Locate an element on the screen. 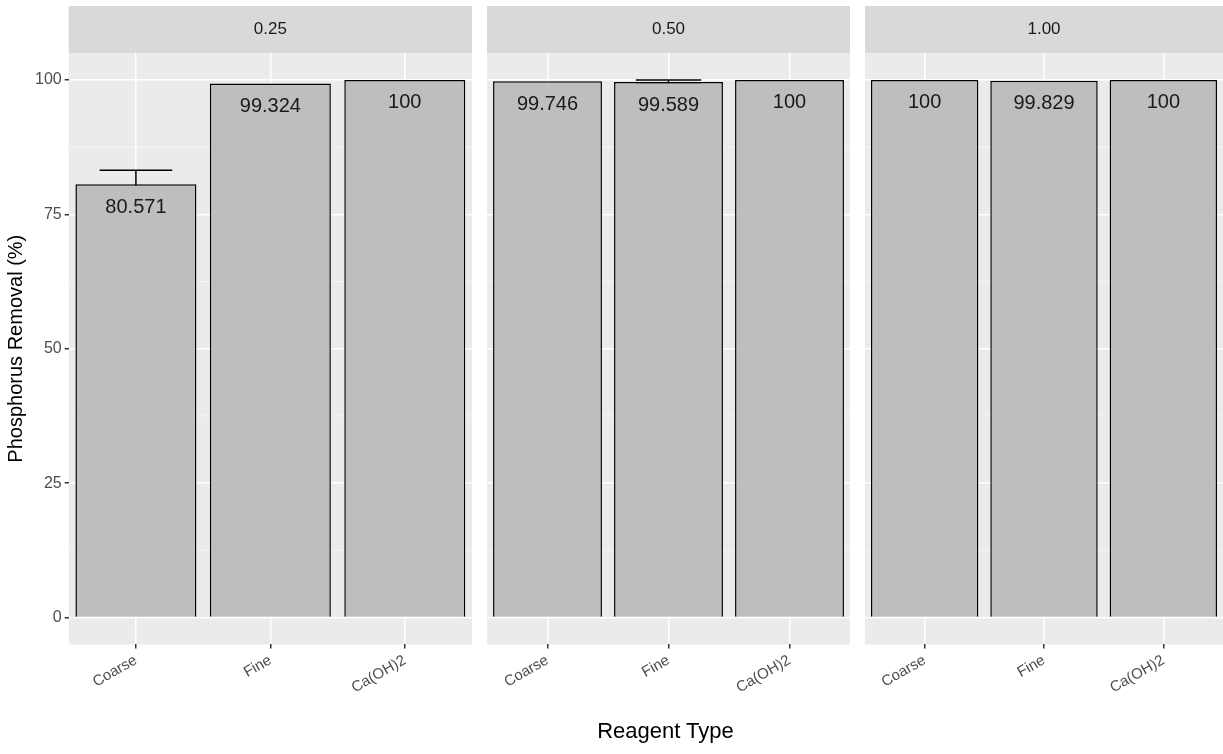 The image size is (1223, 754). data-label: 99.829 is located at coordinates (1044, 102).